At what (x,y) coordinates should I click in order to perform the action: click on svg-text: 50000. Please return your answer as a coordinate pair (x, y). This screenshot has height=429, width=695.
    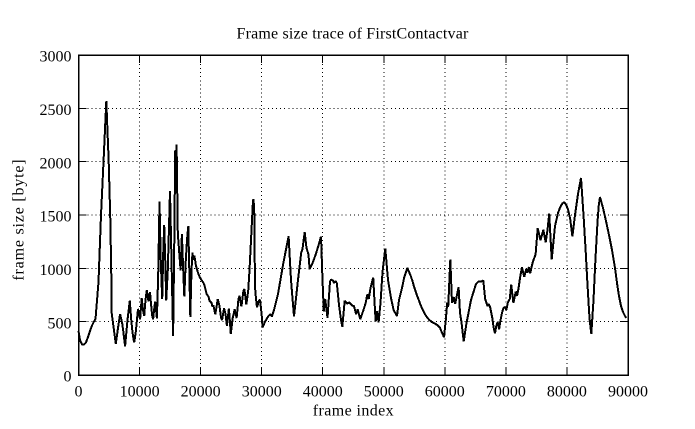
    Looking at the image, I should click on (384, 392).